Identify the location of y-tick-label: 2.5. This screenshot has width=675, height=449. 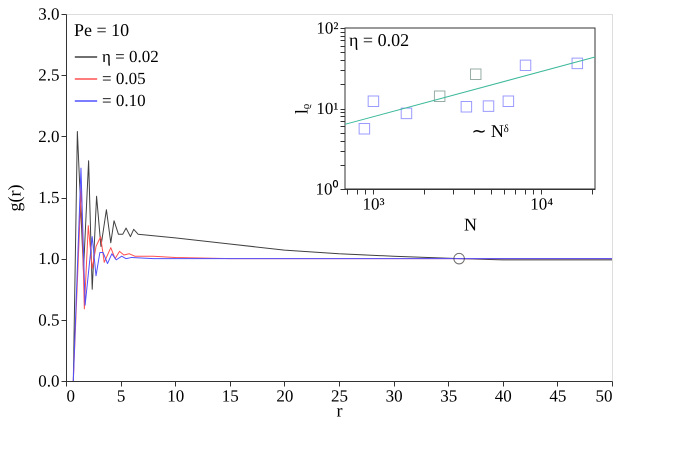
(49, 75).